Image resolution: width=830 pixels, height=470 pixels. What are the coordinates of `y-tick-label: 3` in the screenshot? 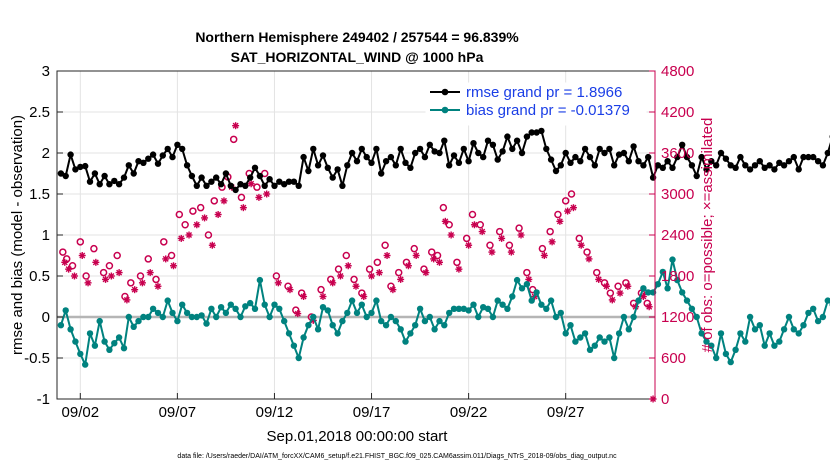 It's located at (46, 71).